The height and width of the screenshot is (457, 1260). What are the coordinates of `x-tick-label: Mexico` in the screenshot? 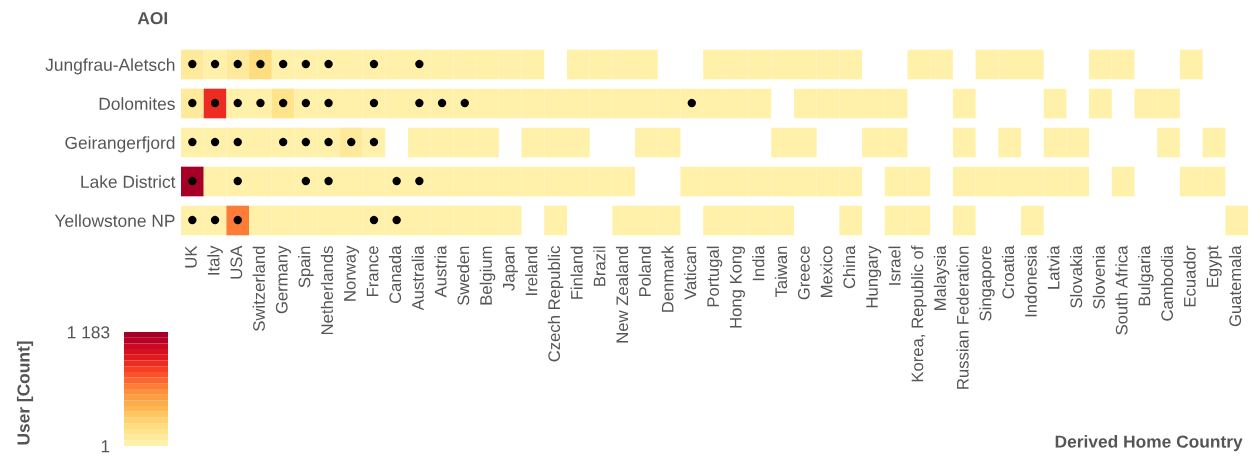 It's located at (826, 271).